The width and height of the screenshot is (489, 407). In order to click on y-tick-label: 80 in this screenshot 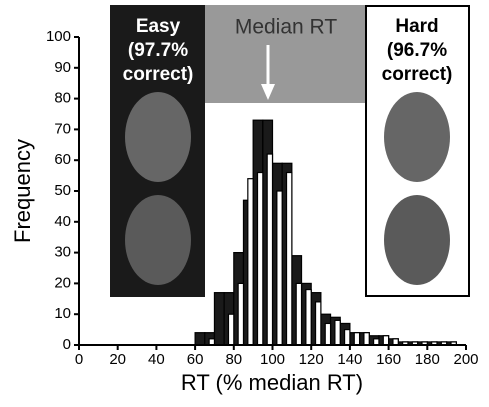, I will do `click(62, 98)`.